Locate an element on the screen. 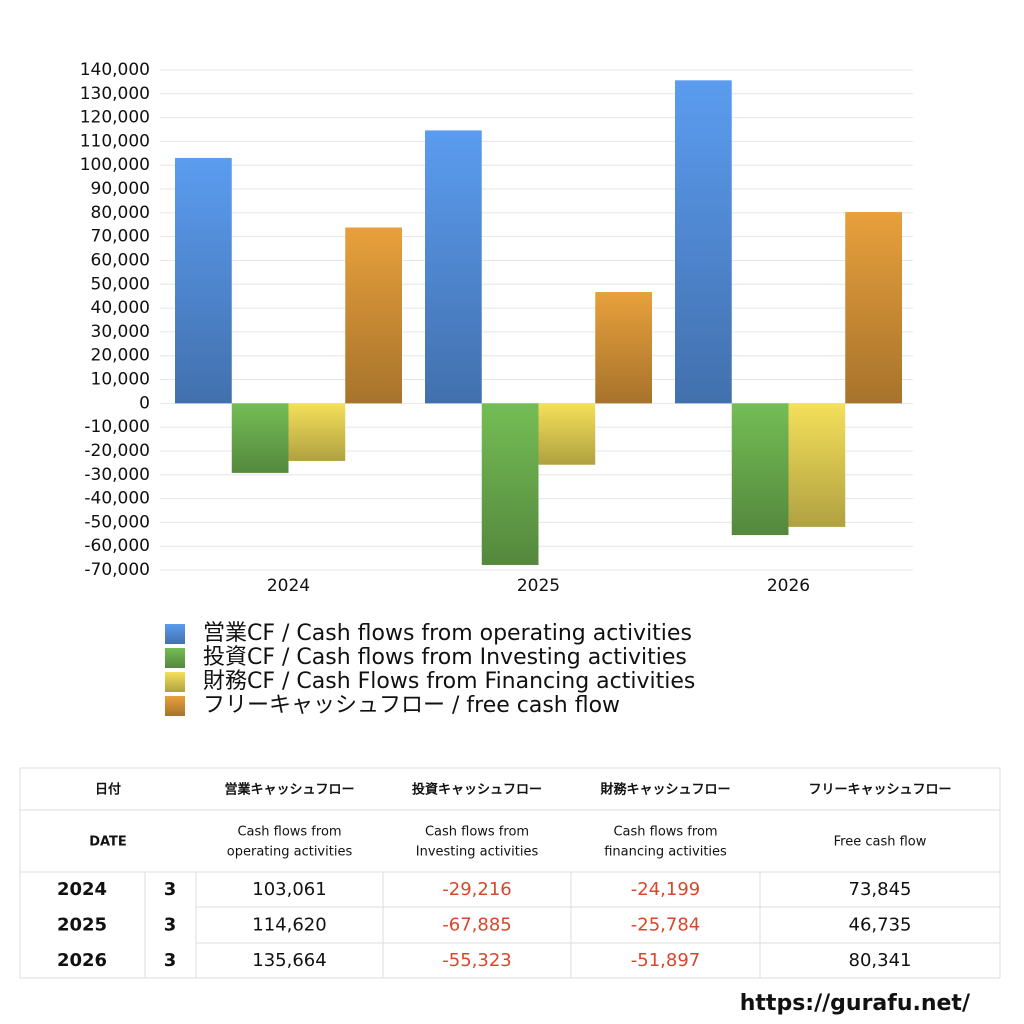 The height and width of the screenshot is (1024, 1024). y-tick-label: -70,000 is located at coordinates (117, 570).